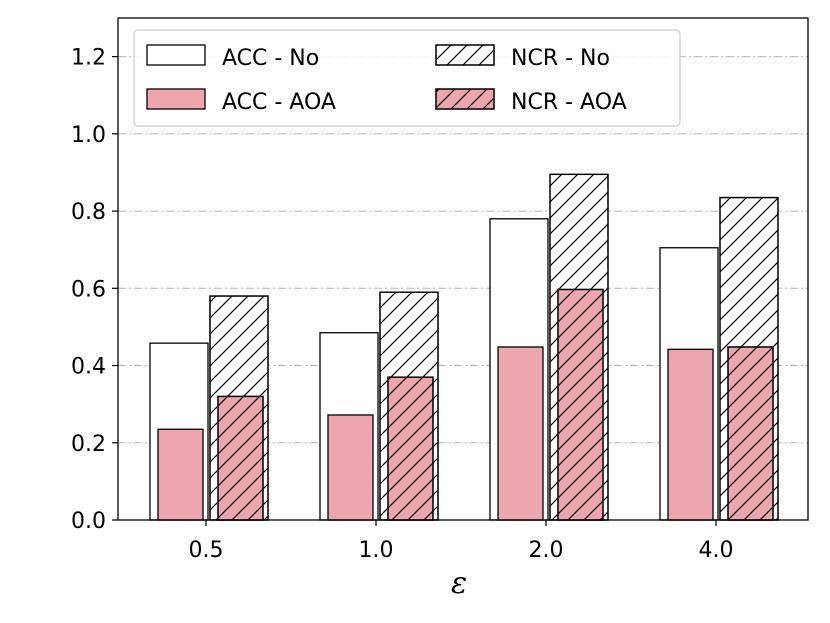 The width and height of the screenshot is (830, 623). Describe the element at coordinates (88, 521) in the screenshot. I see `y-tick-label: 0.0` at that location.